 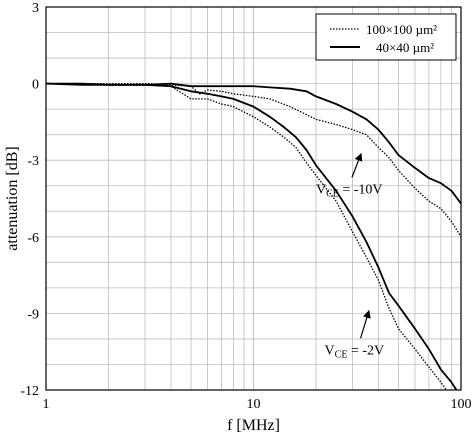 I want to click on legend-label-40x40: 40×40 µm², so click(x=405, y=47).